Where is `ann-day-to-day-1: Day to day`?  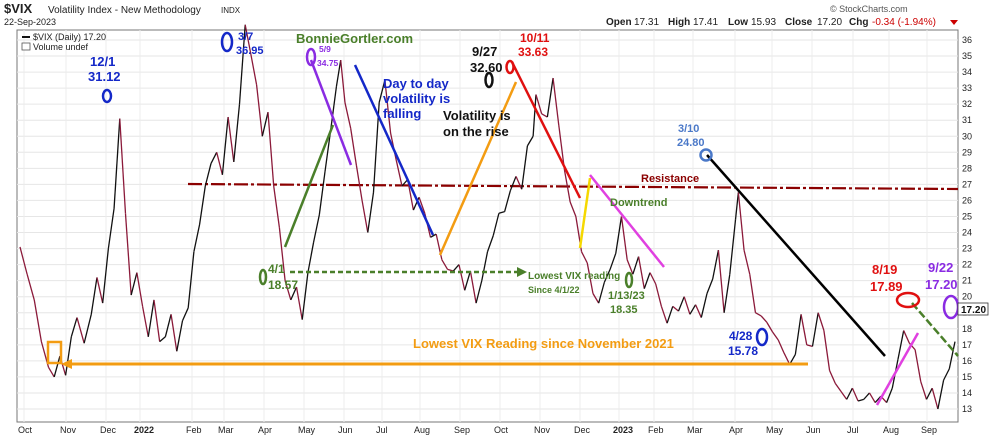
ann-day-to-day-1: Day to day is located at coordinates (416, 83).